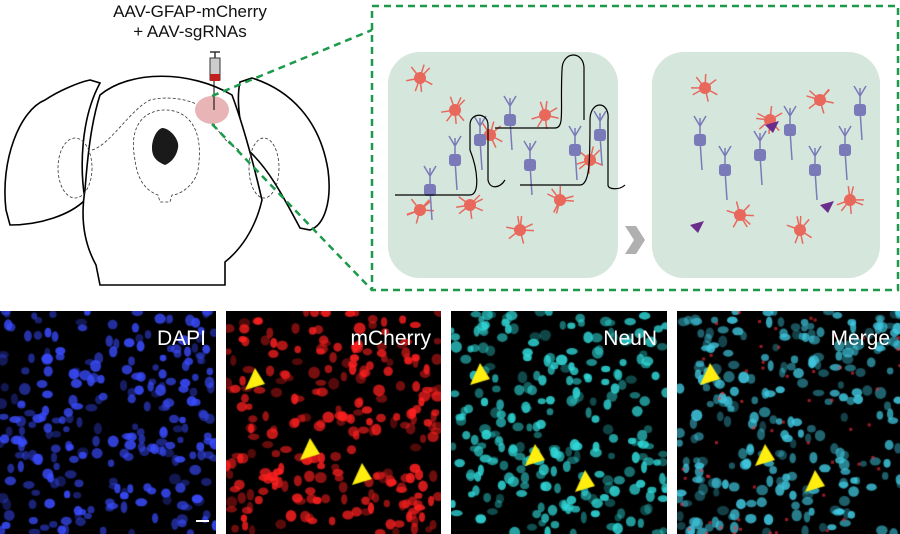 This screenshot has width=900, height=534. I want to click on panel-label-mcherry: mCherry, so click(390, 338).